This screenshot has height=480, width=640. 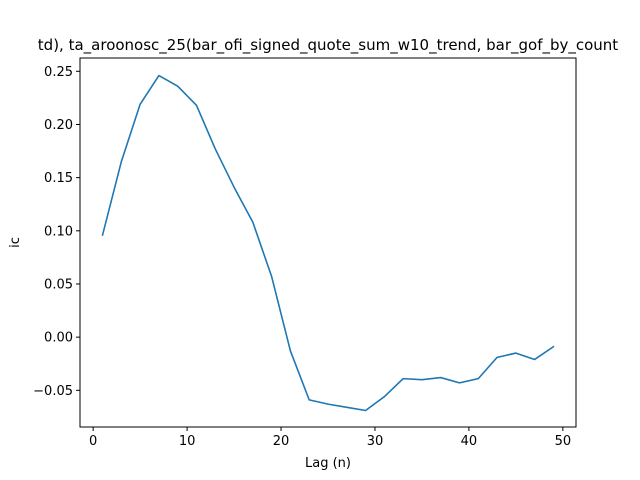 I want to click on y-axis-ticks: −0.05 0.00 0.05 0.10 0.15 0.20 0.25, so click(x=56, y=232).